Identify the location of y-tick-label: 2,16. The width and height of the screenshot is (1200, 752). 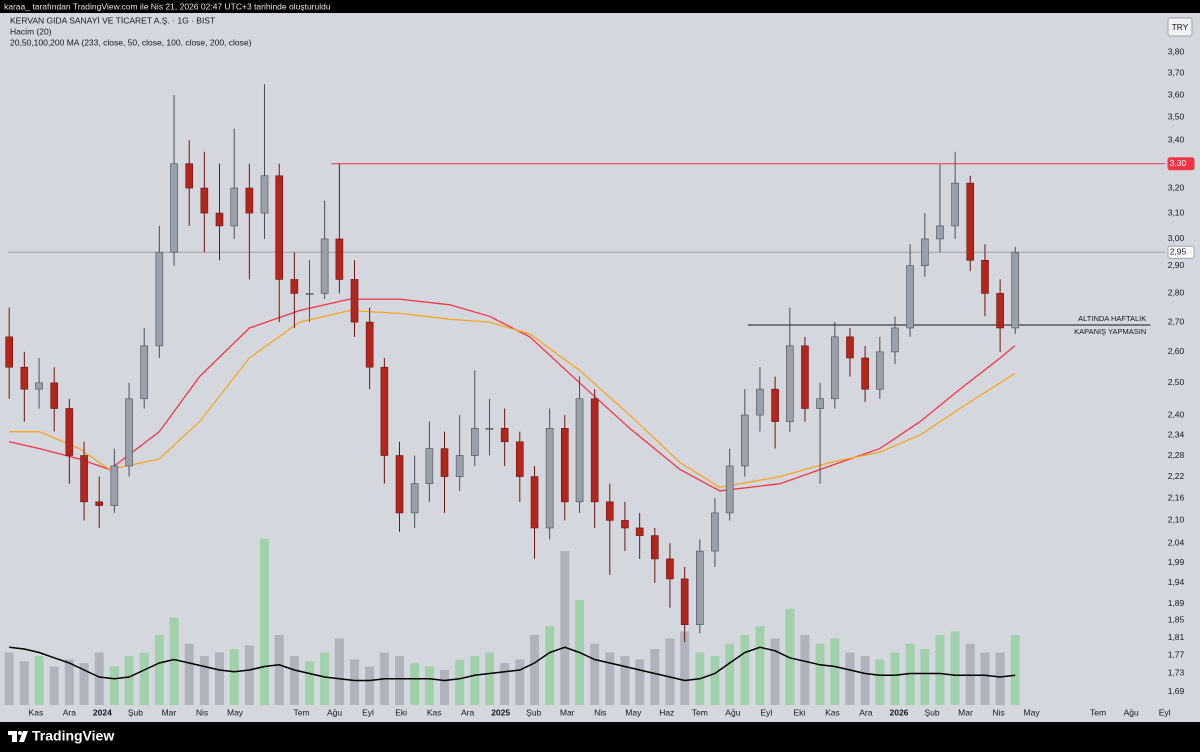
(1176, 497).